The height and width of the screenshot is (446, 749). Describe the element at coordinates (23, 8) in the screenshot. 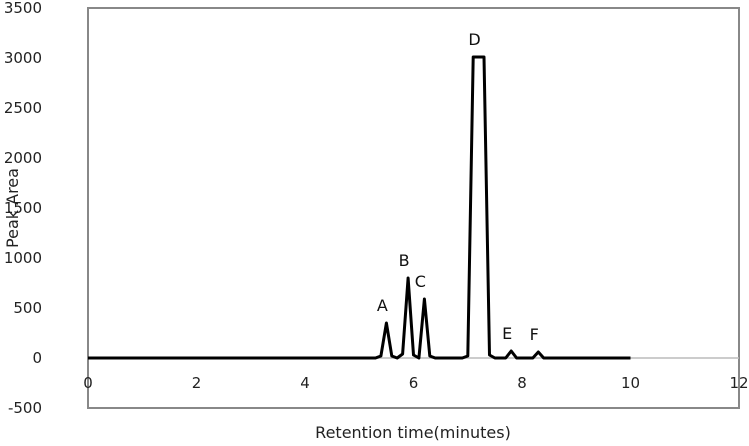

I see `y-tick-label: 3500` at that location.